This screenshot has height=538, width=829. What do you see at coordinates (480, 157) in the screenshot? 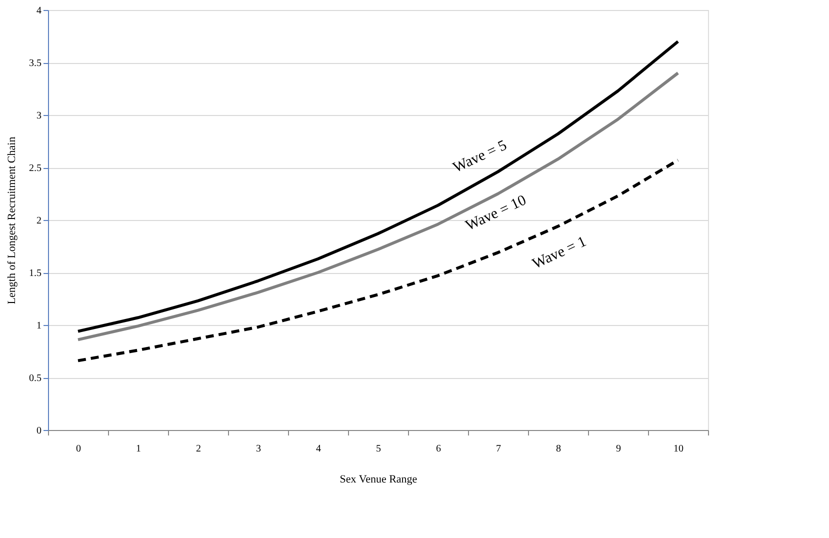
I see `text: Wave = 5` at bounding box center [480, 157].